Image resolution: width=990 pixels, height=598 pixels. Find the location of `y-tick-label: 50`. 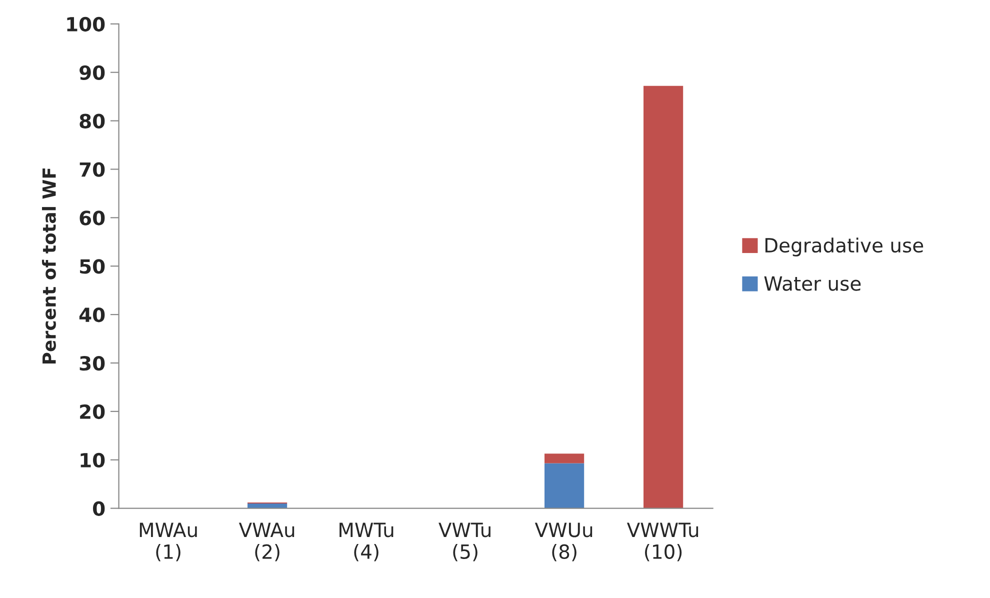

y-tick-label: 50 is located at coordinates (92, 266).